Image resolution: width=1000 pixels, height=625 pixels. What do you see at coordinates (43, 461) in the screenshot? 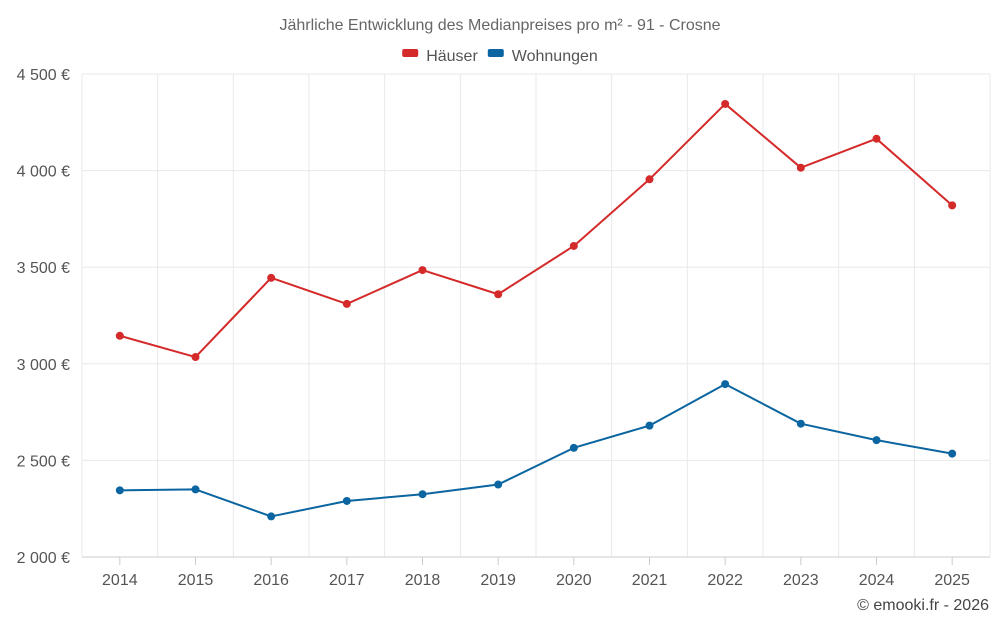
I see `y-tick-label: 2 500 €` at bounding box center [43, 461].